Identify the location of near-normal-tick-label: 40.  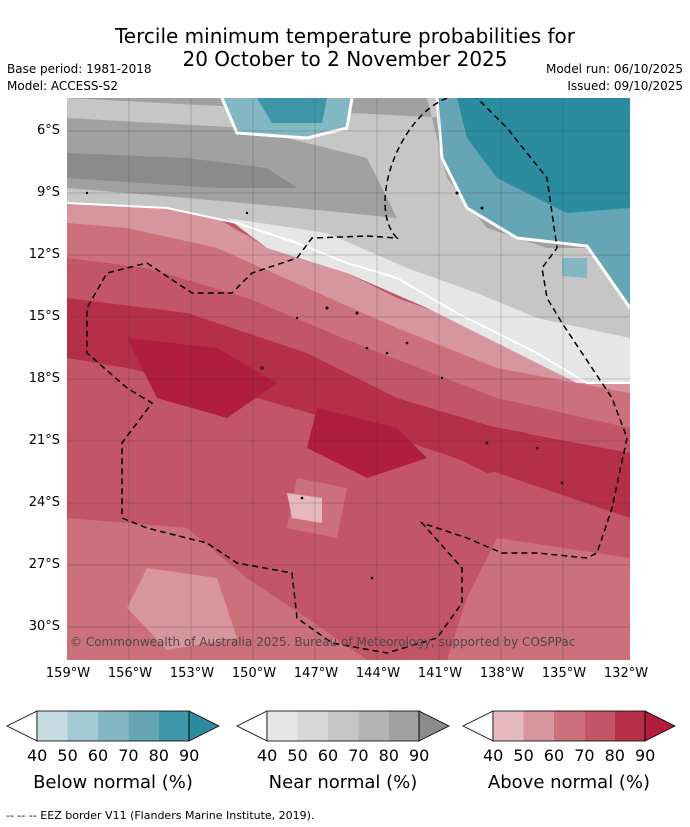
(267, 755).